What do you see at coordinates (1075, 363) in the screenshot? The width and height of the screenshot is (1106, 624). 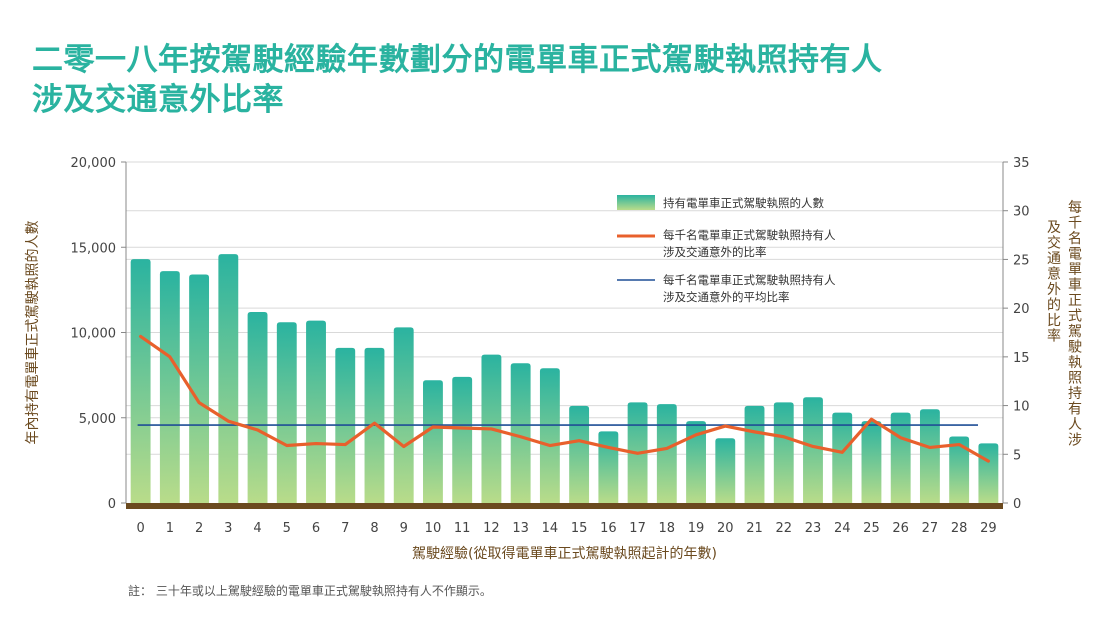 I see `right-axis-title-char: 執` at bounding box center [1075, 363].